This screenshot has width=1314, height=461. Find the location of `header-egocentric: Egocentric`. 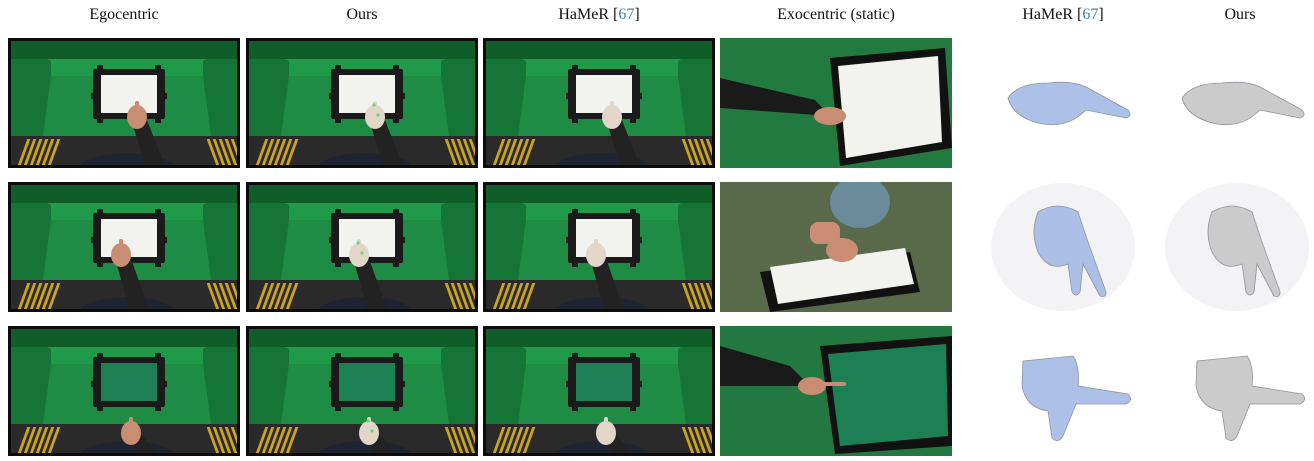

header-egocentric: Egocentric is located at coordinates (123, 15).